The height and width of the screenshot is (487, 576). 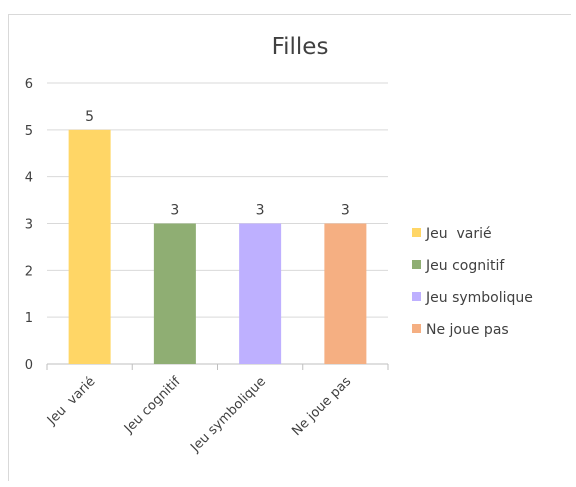 What do you see at coordinates (89, 117) in the screenshot?
I see `data-label: 5` at bounding box center [89, 117].